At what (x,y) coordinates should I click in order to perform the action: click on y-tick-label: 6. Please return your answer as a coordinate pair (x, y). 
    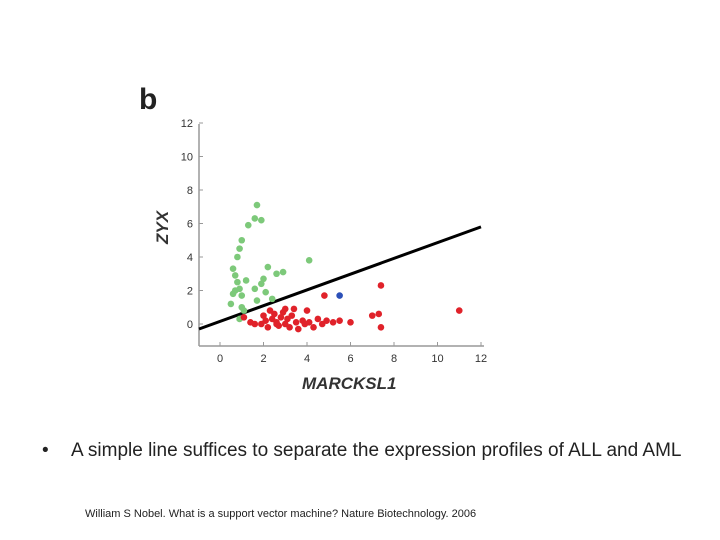
    Looking at the image, I should click on (190, 225).